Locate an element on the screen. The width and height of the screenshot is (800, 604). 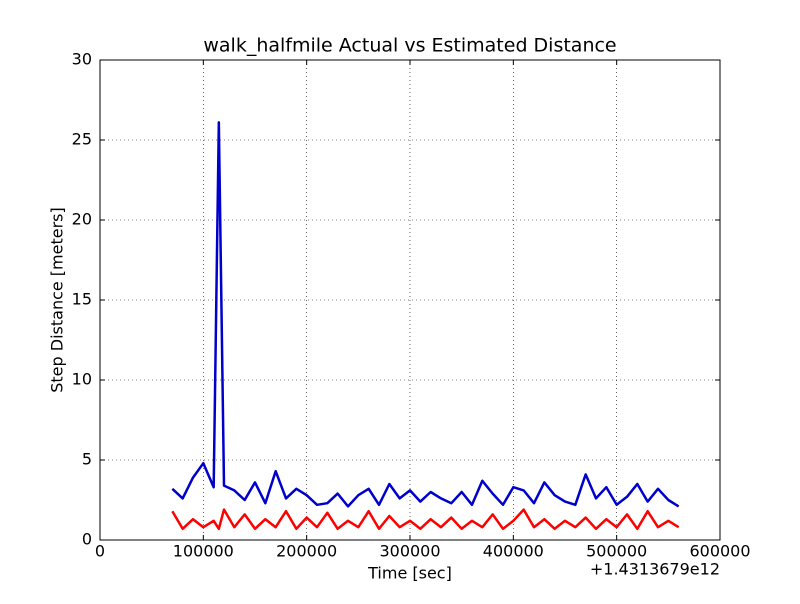
y-tick-label: 20 is located at coordinates (82, 219).